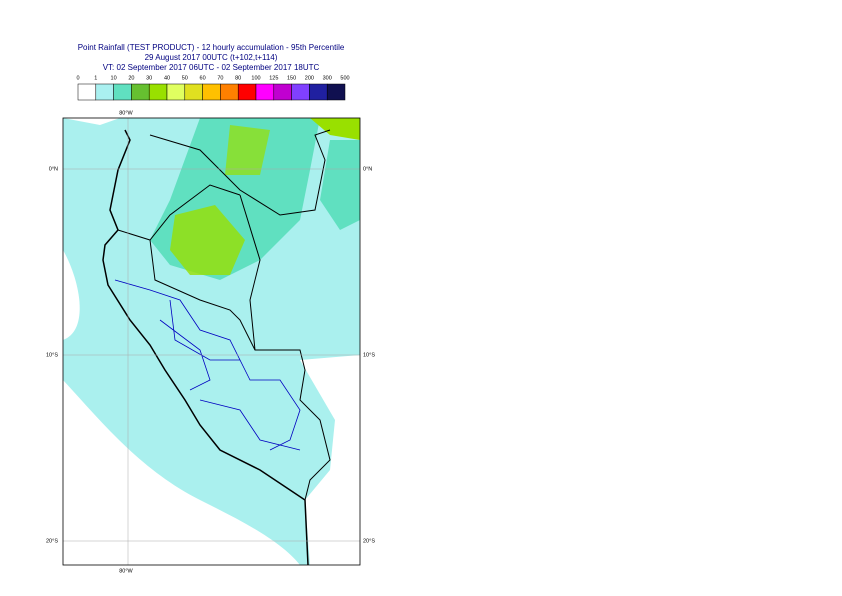 This screenshot has height=596, width=842. What do you see at coordinates (149, 78) in the screenshot?
I see `legend-label: 30` at bounding box center [149, 78].